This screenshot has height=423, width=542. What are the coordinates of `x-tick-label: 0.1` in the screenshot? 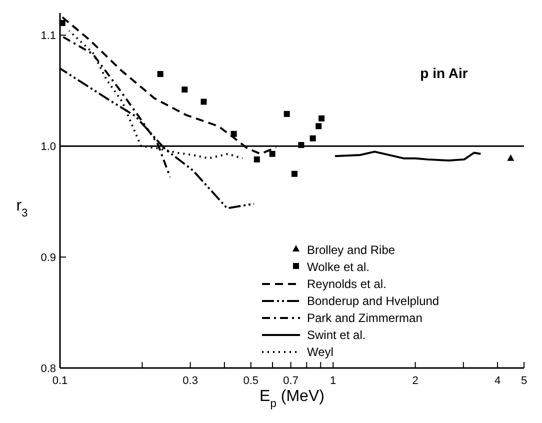 It's located at (60, 381).